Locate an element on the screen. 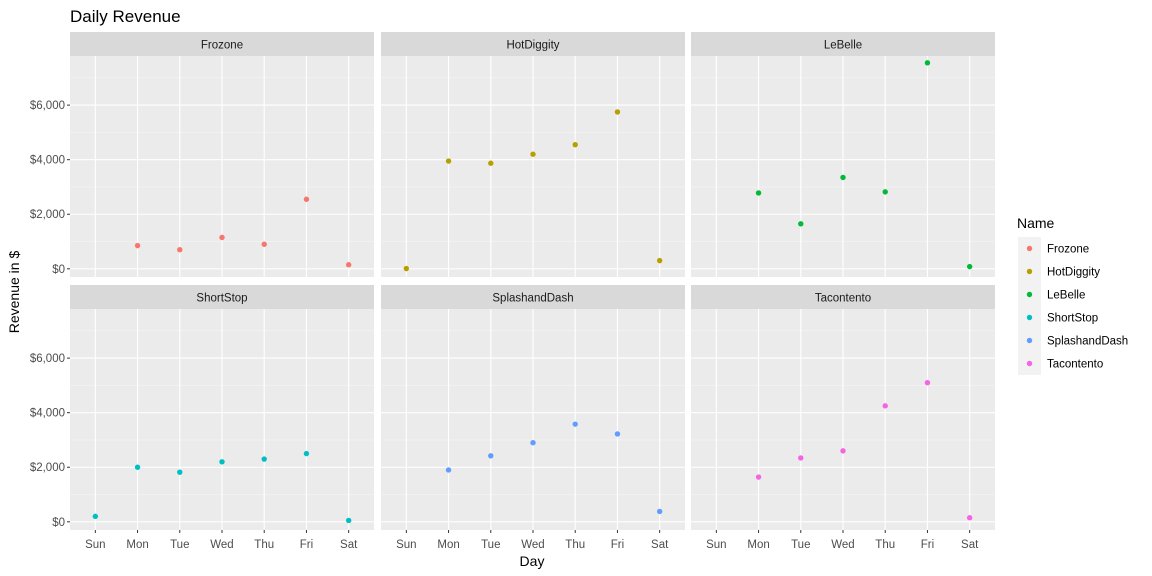 This screenshot has width=1152, height=576. chart-title: Daily Revenue is located at coordinates (125, 16).